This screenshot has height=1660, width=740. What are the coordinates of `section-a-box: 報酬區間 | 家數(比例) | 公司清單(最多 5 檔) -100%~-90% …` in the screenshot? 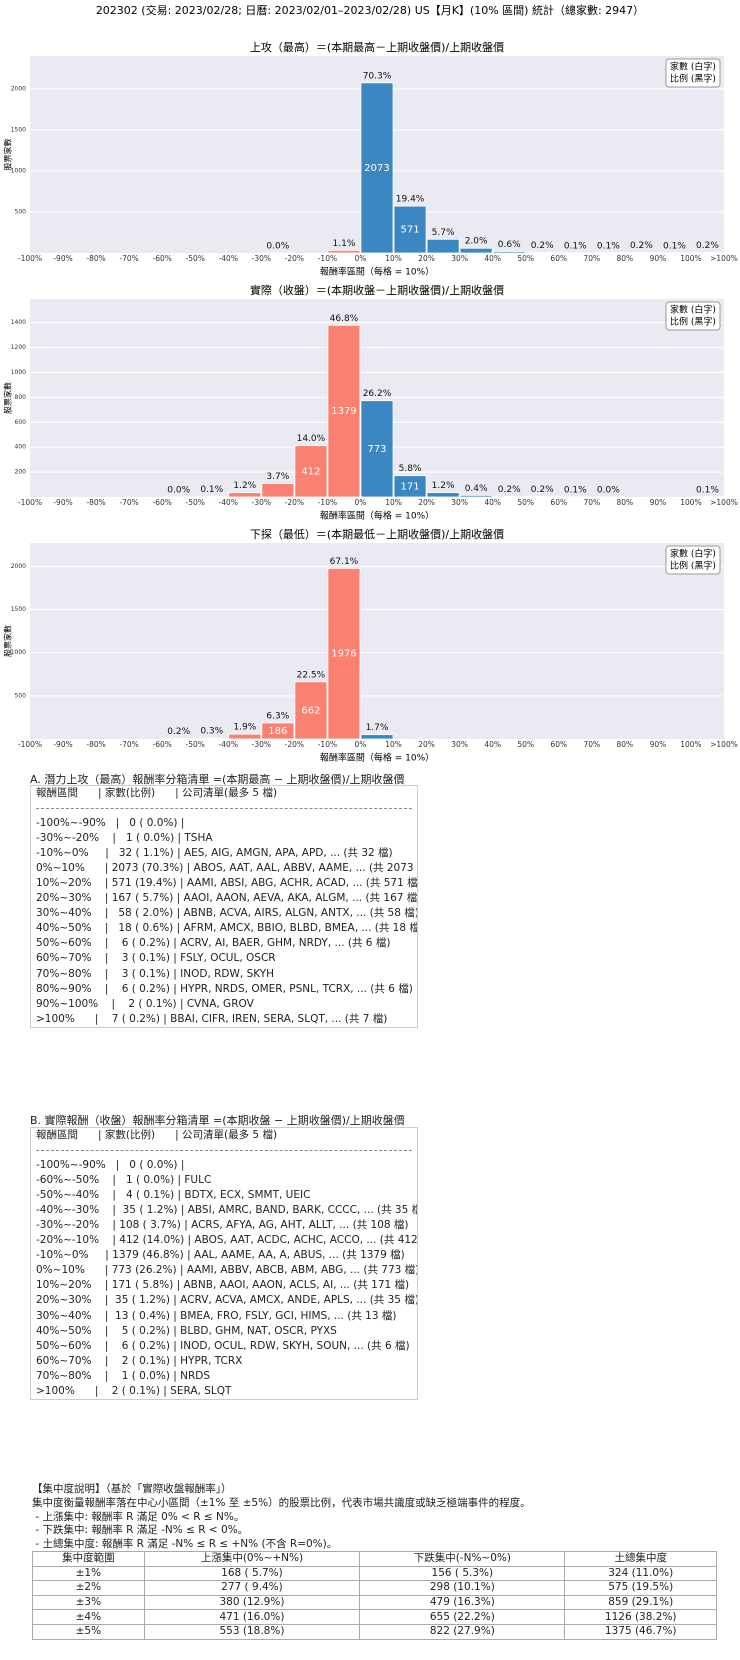 It's located at (224, 906).